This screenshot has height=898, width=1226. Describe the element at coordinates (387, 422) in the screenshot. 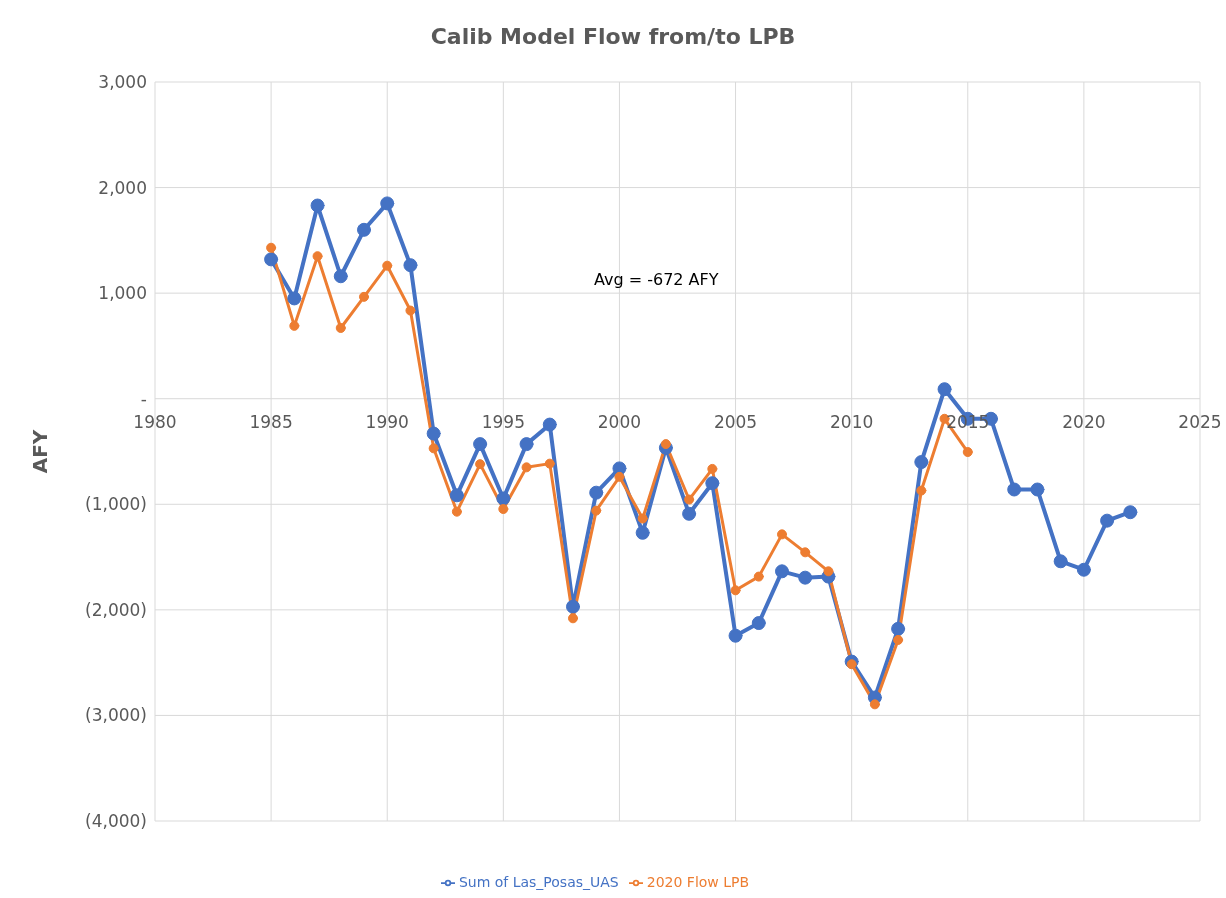

I see `x-tick-label: 1990` at that location.